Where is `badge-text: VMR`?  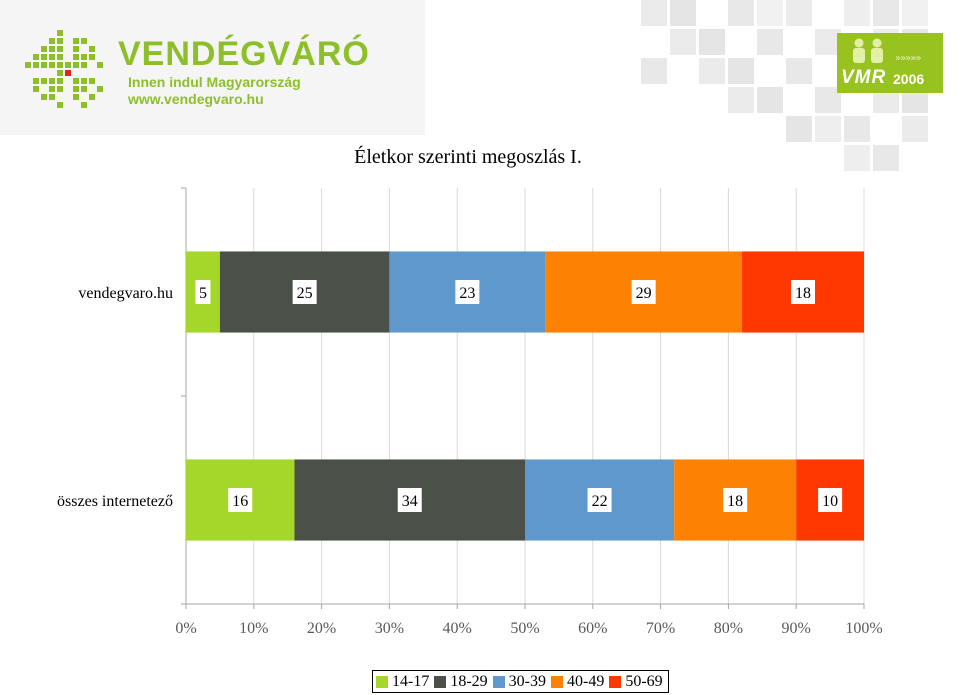
badge-text: VMR is located at coordinates (864, 77).